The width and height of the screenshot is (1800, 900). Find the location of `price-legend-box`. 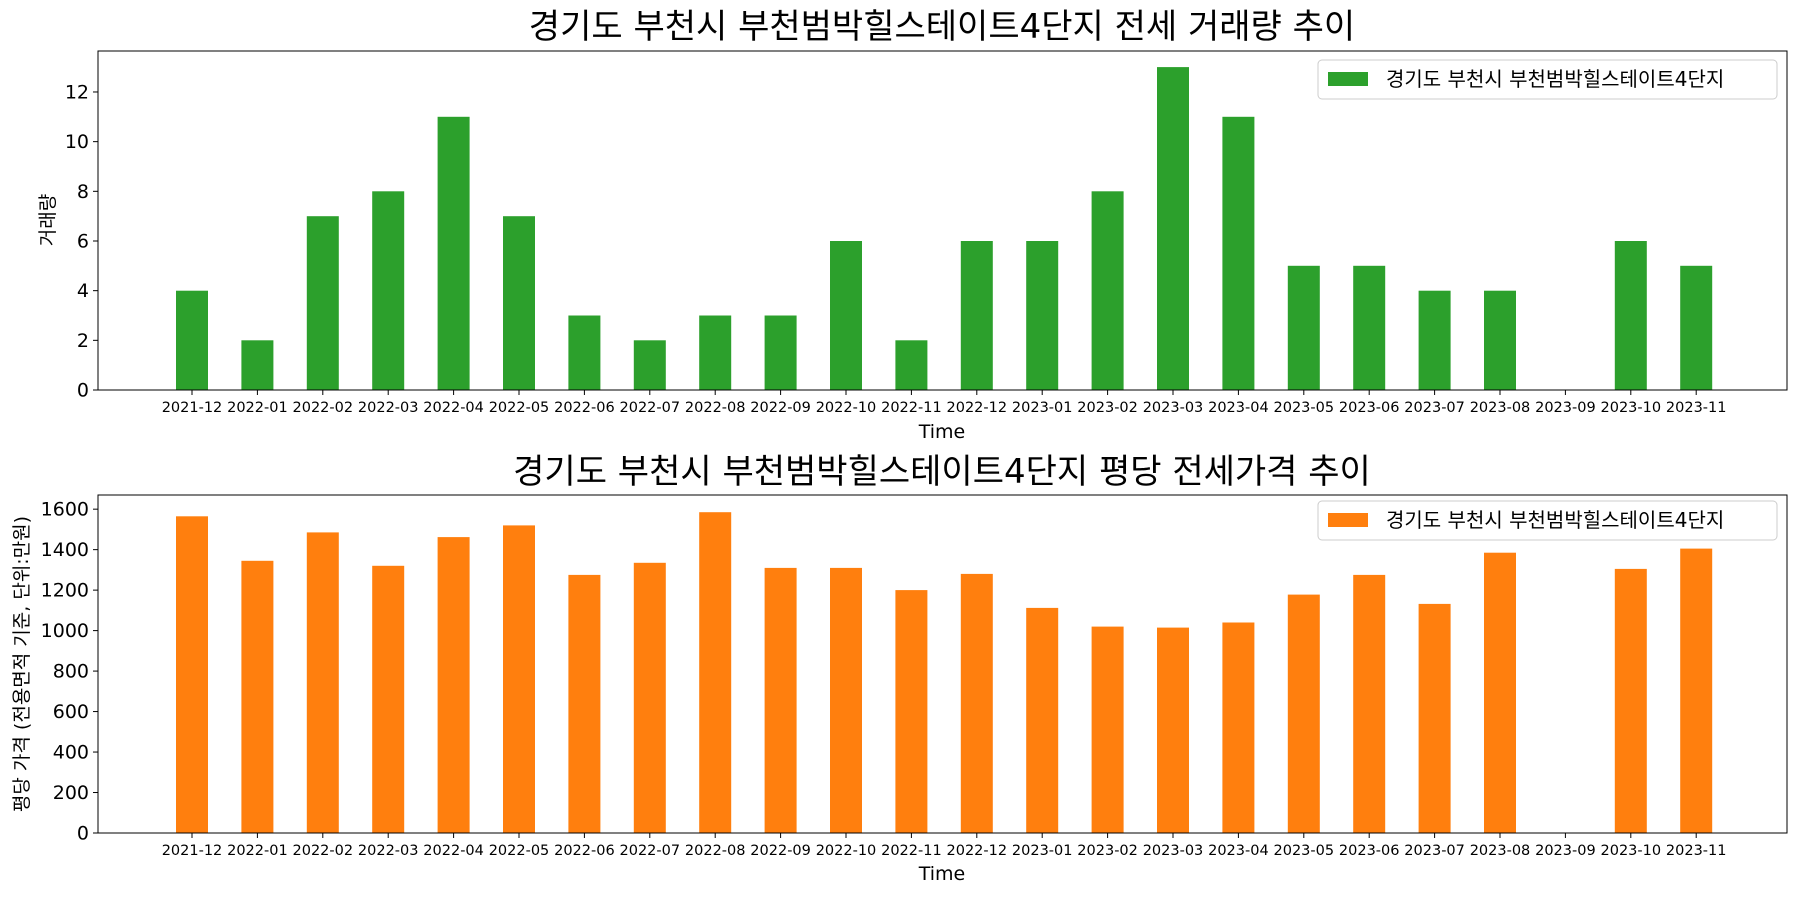

price-legend-box is located at coordinates (1547, 520).